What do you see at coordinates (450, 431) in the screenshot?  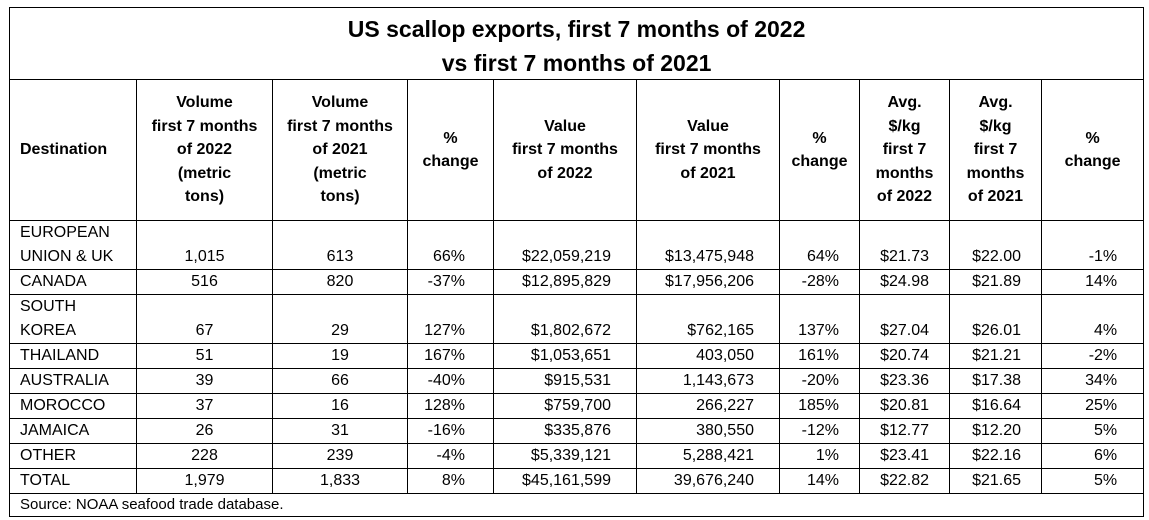 I see `cell-volume-change: -16%` at bounding box center [450, 431].